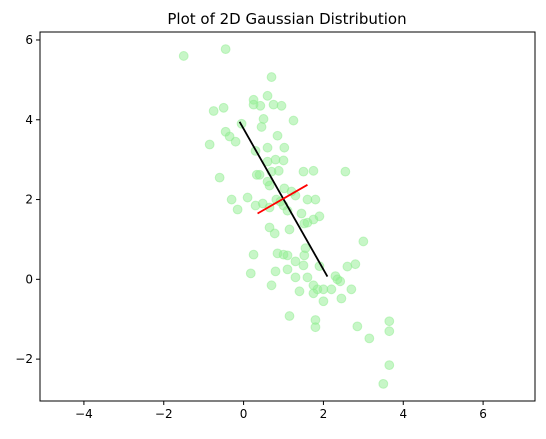 The image size is (546, 439). I want to click on lines-layer, so click(283, 199).